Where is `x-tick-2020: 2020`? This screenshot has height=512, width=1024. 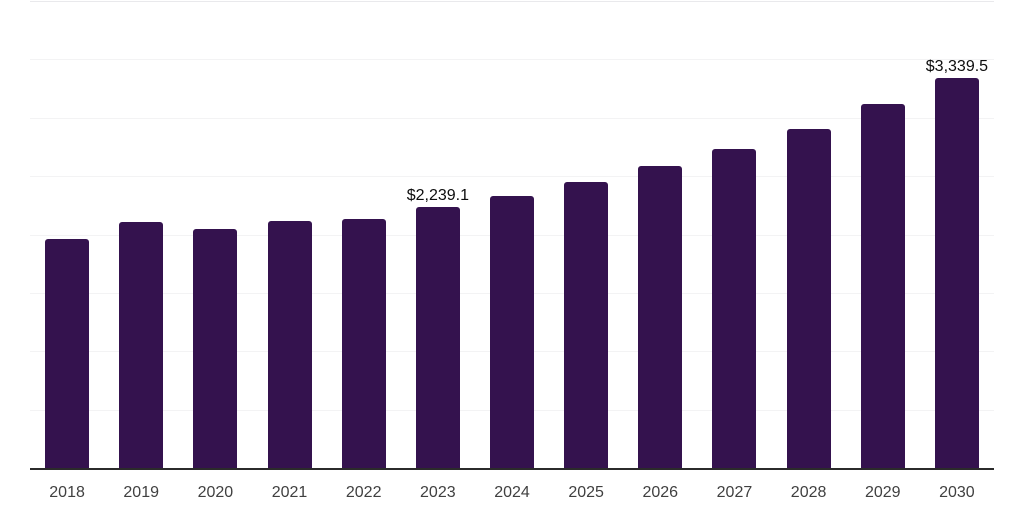 x-tick-2020: 2020 is located at coordinates (215, 492).